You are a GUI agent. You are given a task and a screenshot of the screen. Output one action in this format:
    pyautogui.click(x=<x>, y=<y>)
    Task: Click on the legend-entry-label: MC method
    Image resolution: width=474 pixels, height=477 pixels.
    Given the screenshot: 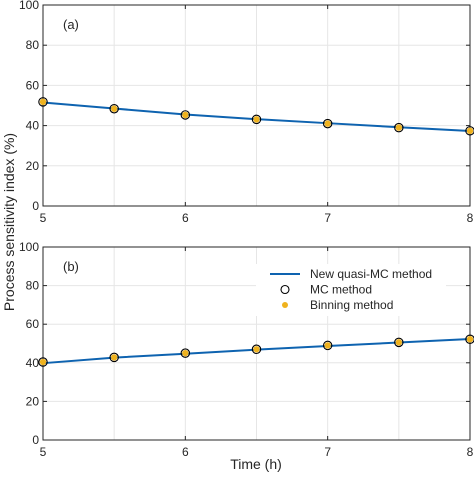 What is the action you would take?
    pyautogui.click(x=341, y=290)
    